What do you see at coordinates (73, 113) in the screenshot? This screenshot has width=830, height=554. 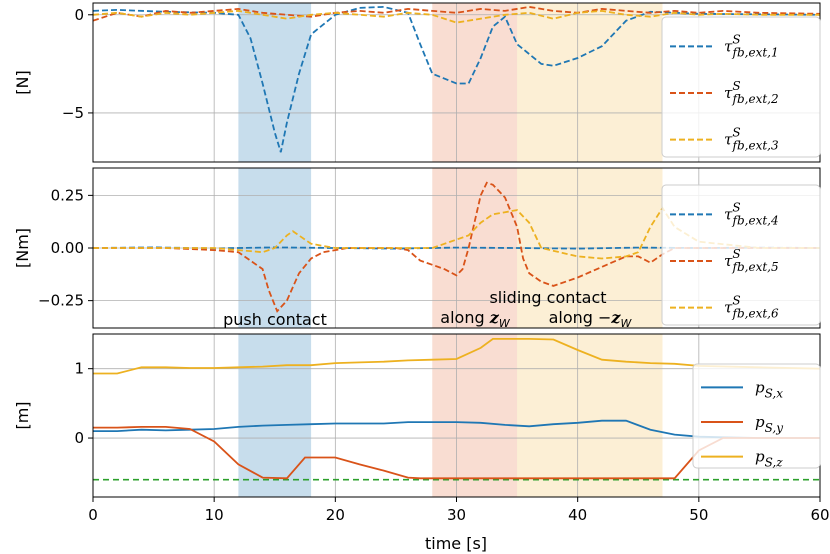 I see `y-tick-label: −5` at bounding box center [73, 113].